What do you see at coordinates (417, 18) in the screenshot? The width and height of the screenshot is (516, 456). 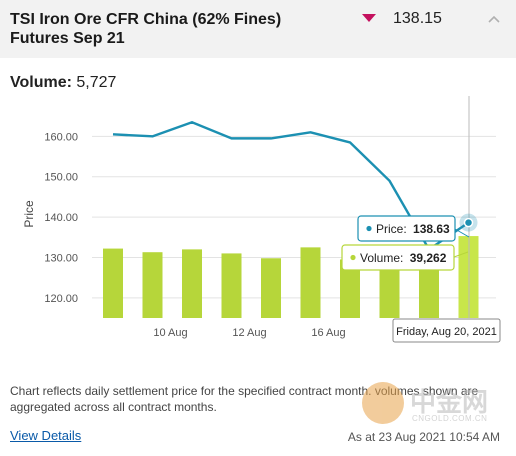 I see `last-price: 138.15` at bounding box center [417, 18].